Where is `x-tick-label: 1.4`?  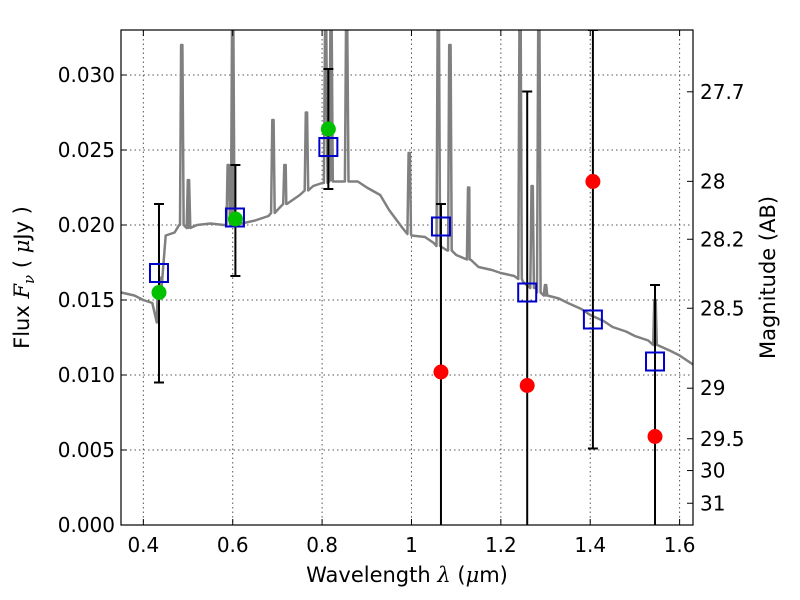 x-tick-label: 1.4 is located at coordinates (590, 545).